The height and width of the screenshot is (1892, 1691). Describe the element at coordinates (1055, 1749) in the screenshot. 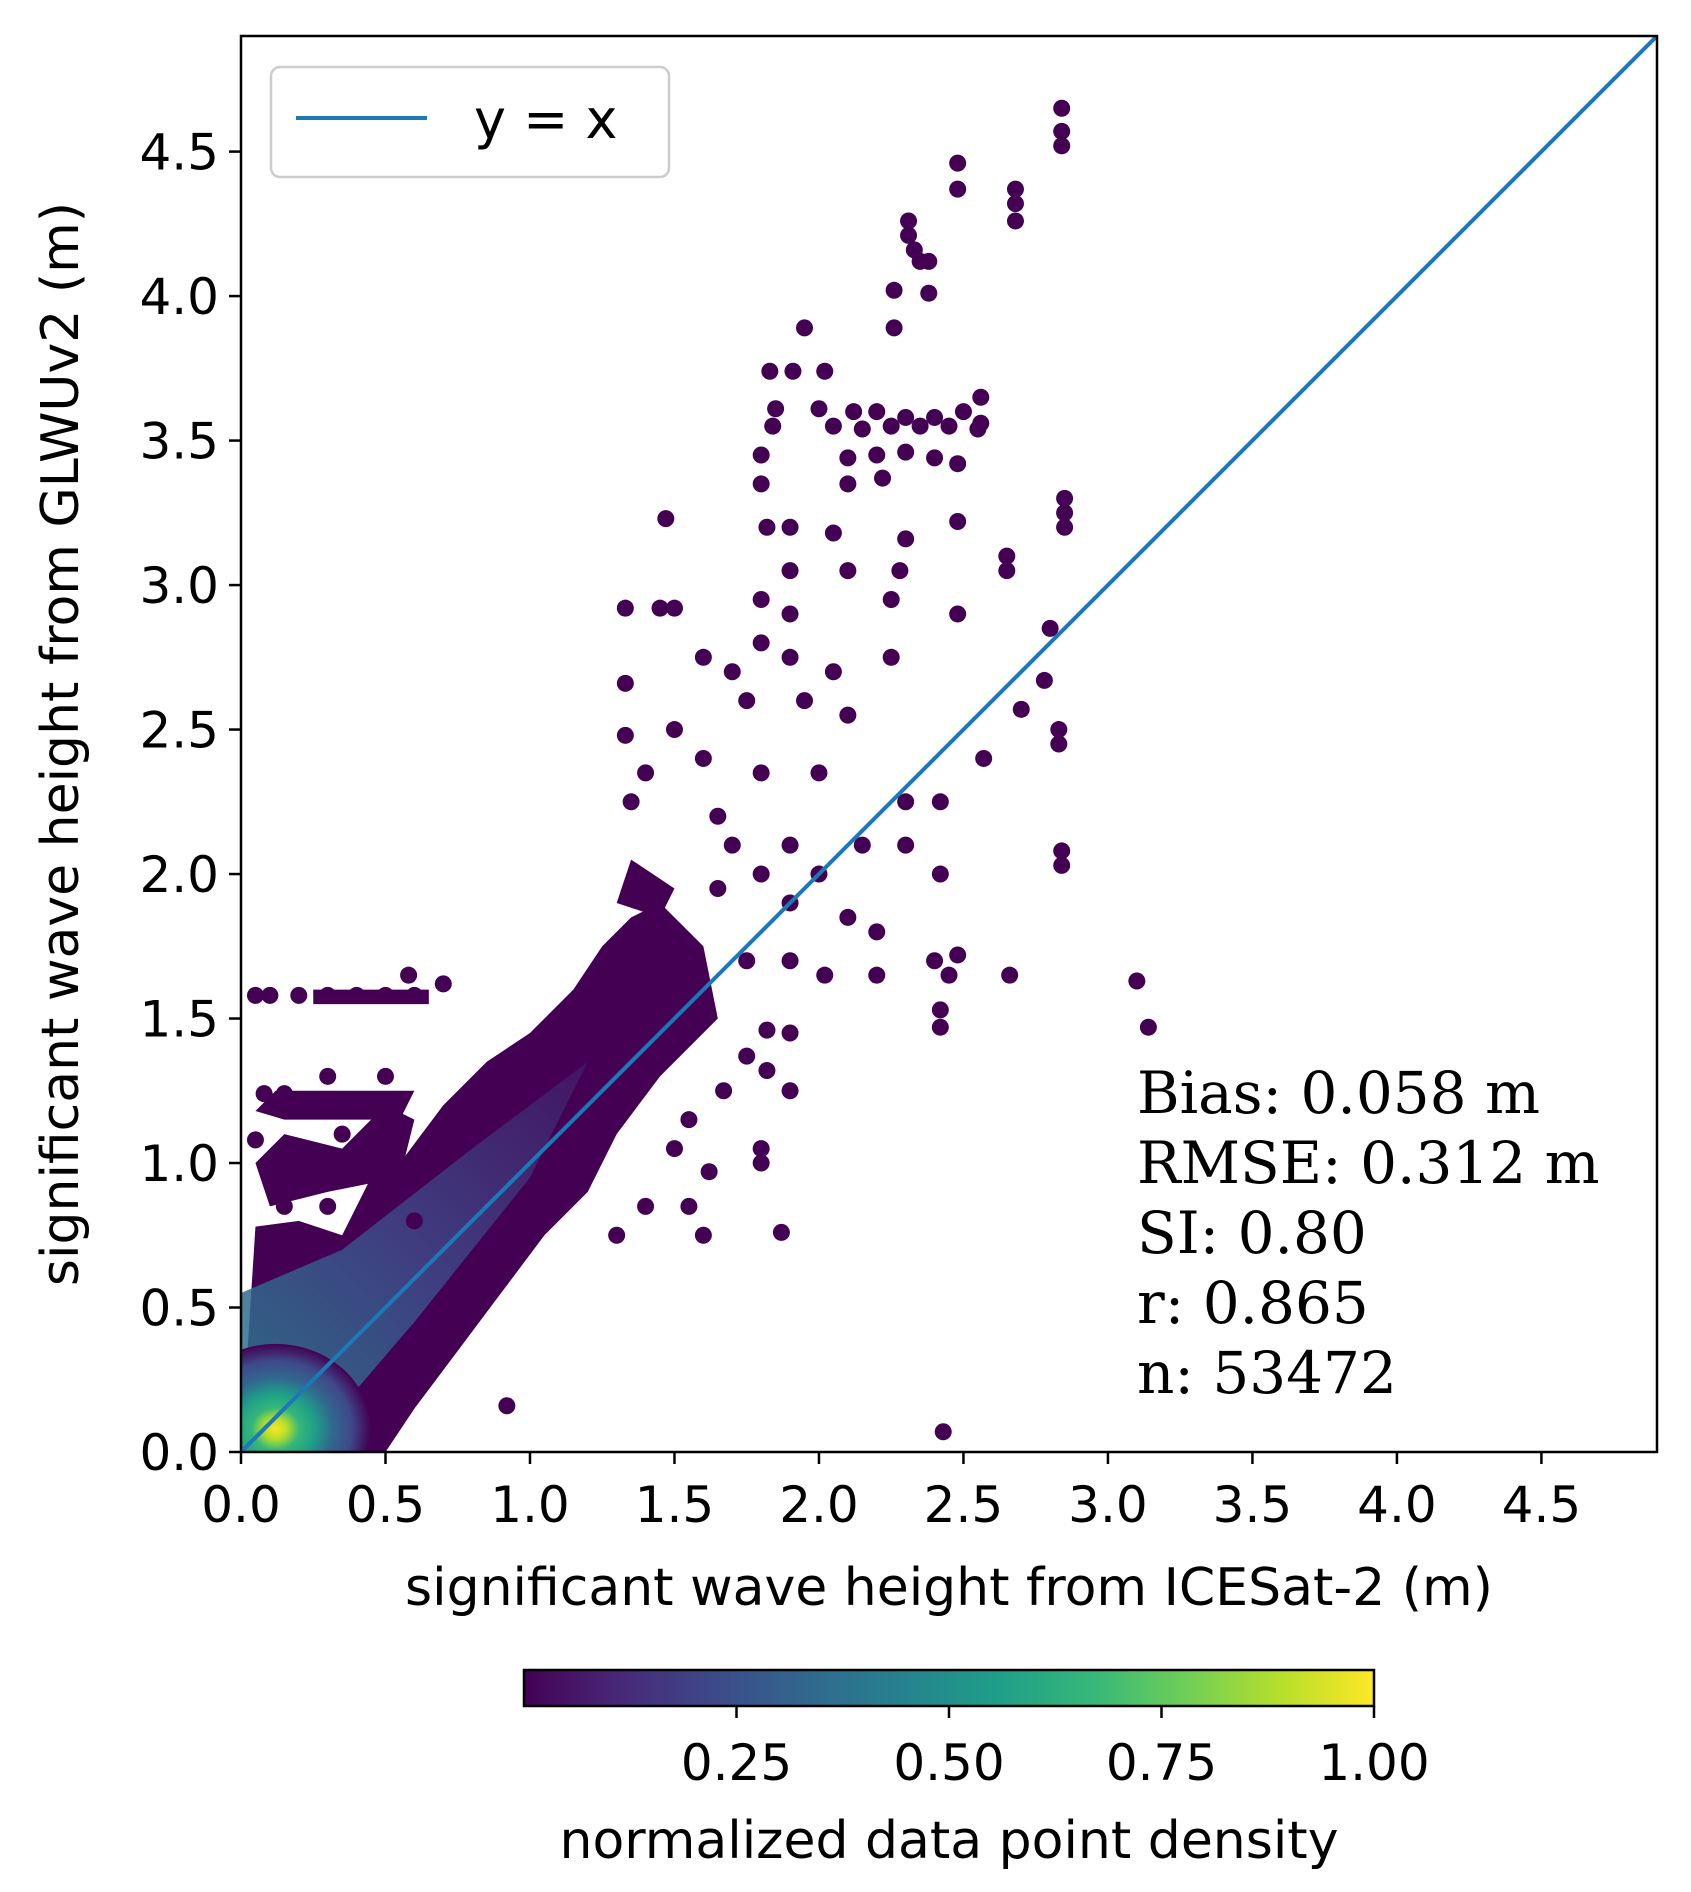

I see `colorbar-ticks: 0.25 0.50 0.75 1.00` at that location.